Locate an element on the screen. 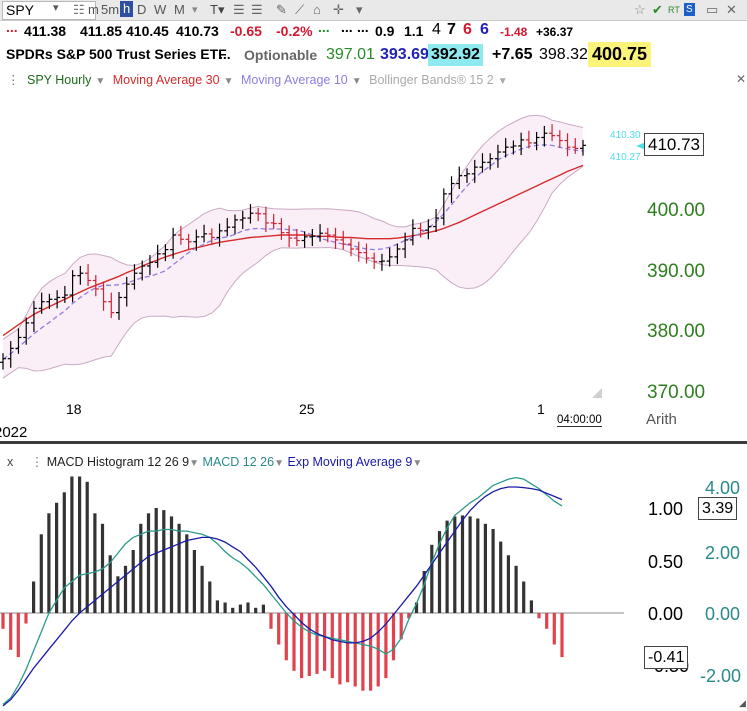 The image size is (747, 711). ruler-icon: ⟋ is located at coordinates (300, 9).